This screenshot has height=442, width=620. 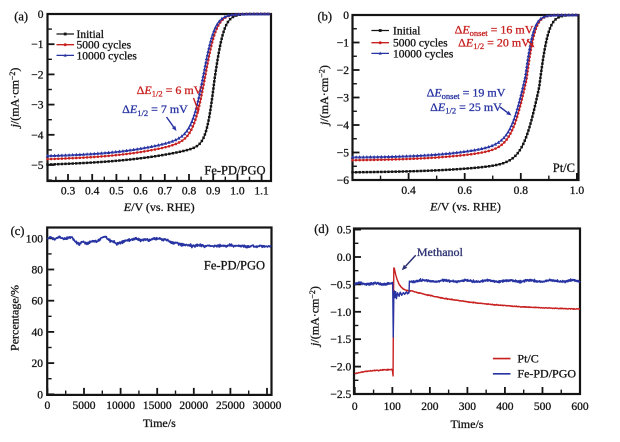 What do you see at coordinates (340, 313) in the screenshot?
I see `svg-text: −1.0` at bounding box center [340, 313].